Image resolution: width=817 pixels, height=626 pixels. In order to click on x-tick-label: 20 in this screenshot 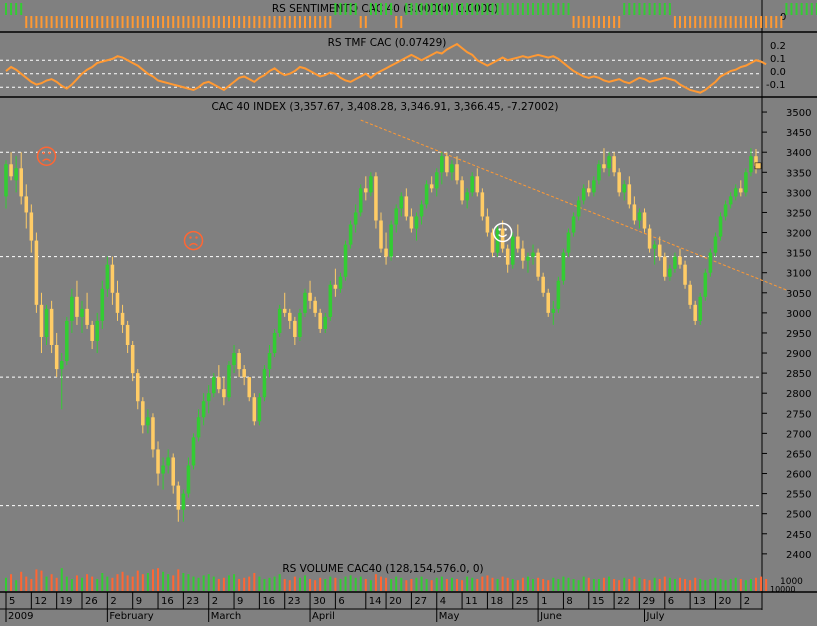, I will do `click(724, 601)`.